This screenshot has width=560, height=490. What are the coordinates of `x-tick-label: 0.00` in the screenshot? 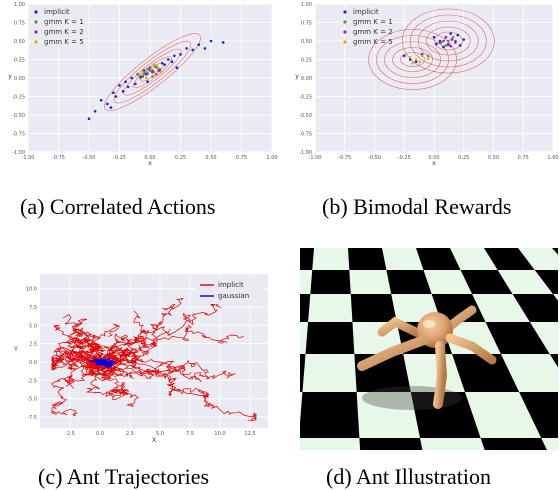 It's located at (149, 158).